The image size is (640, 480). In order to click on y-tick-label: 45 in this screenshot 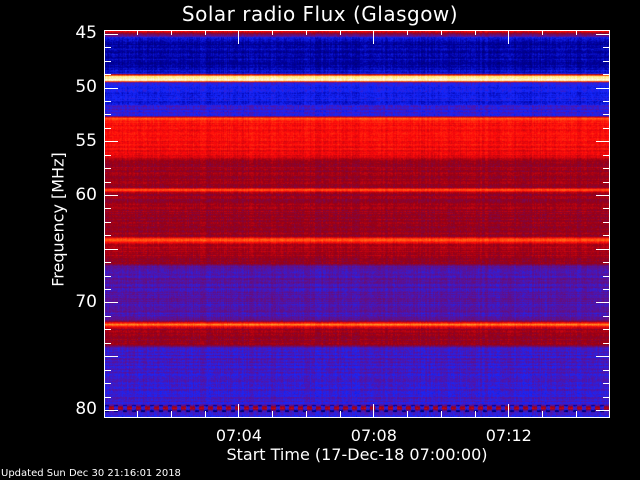, I will do `click(86, 33)`.